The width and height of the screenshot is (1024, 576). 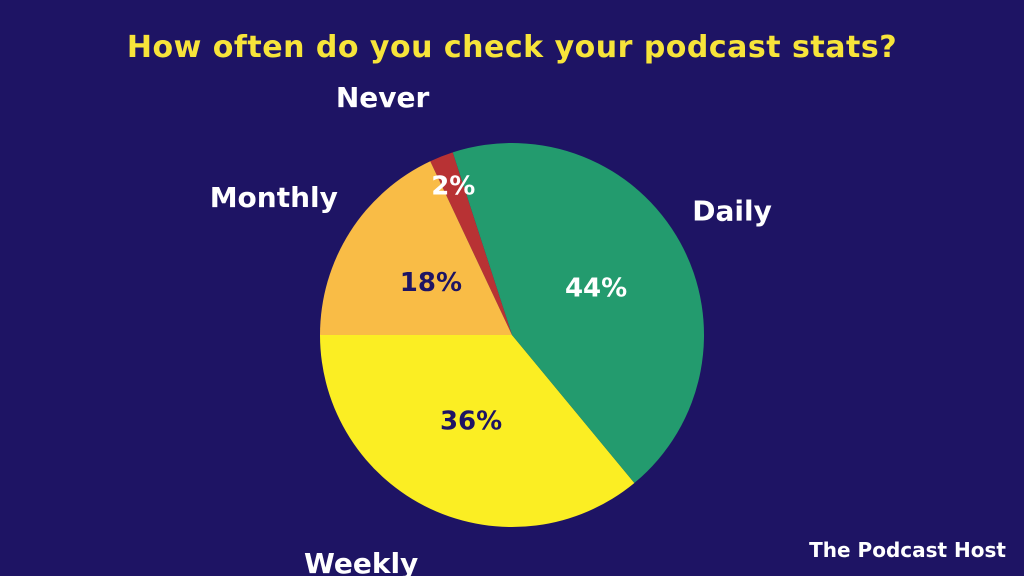 What do you see at coordinates (596, 288) in the screenshot?
I see `slice-value-label-daily: 44%` at bounding box center [596, 288].